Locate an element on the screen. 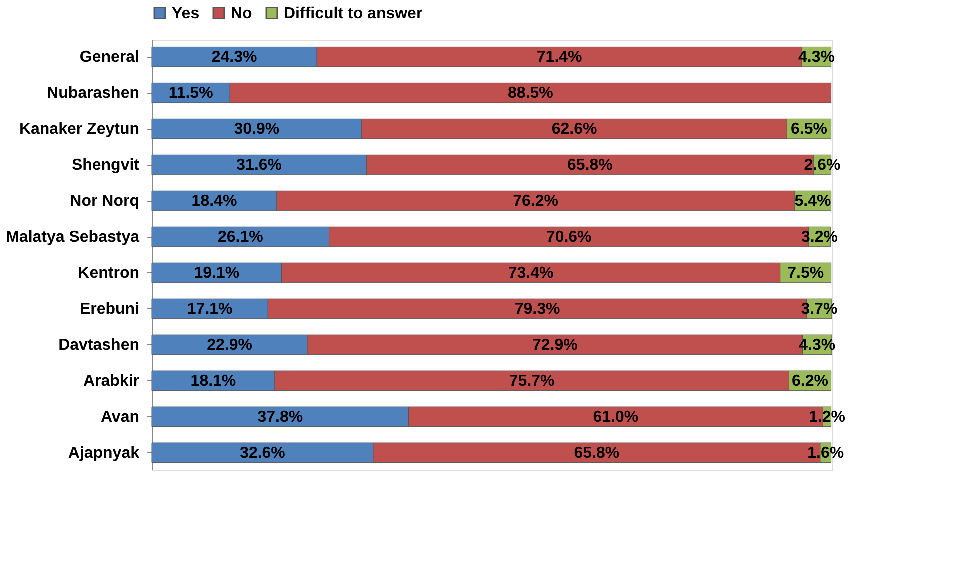 The image size is (962, 569). legend-label: No is located at coordinates (242, 13).